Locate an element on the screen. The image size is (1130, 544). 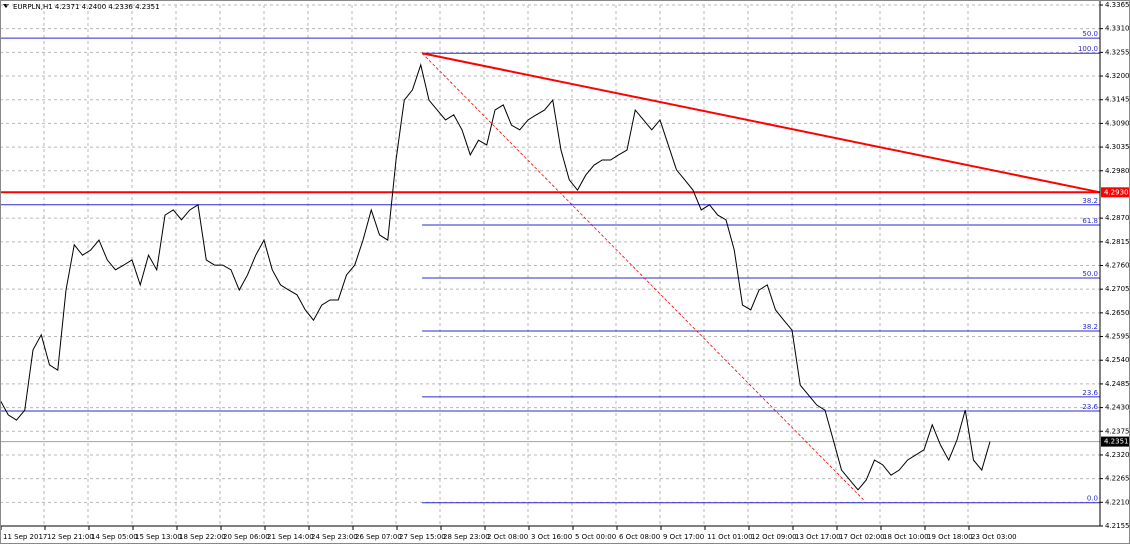
y-tick-label: 4.2320 is located at coordinates (1117, 455).